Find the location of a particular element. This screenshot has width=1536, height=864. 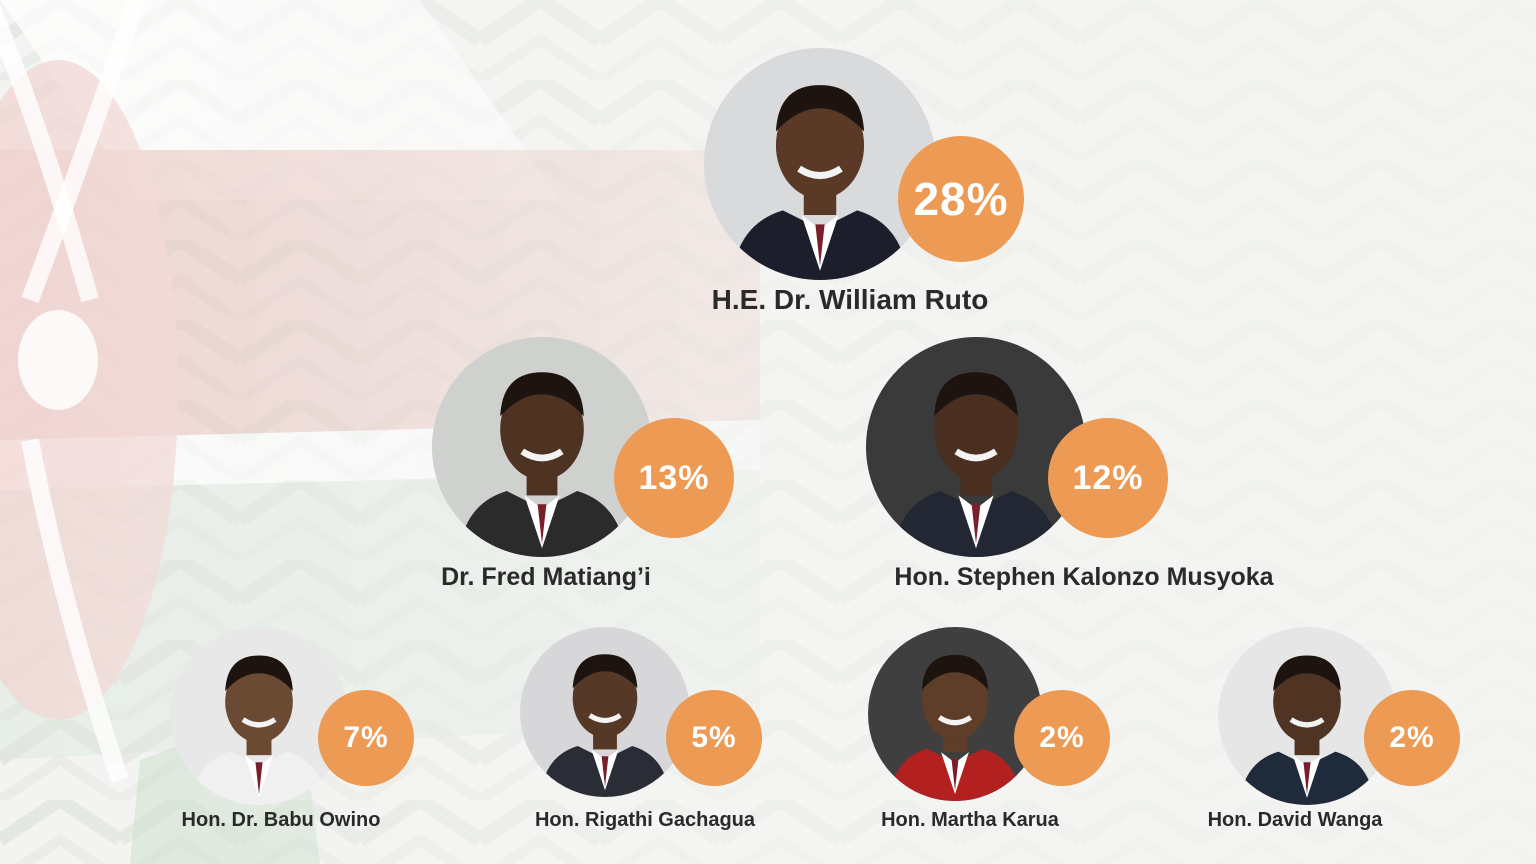

percentage-badge: 28% is located at coordinates (961, 199).